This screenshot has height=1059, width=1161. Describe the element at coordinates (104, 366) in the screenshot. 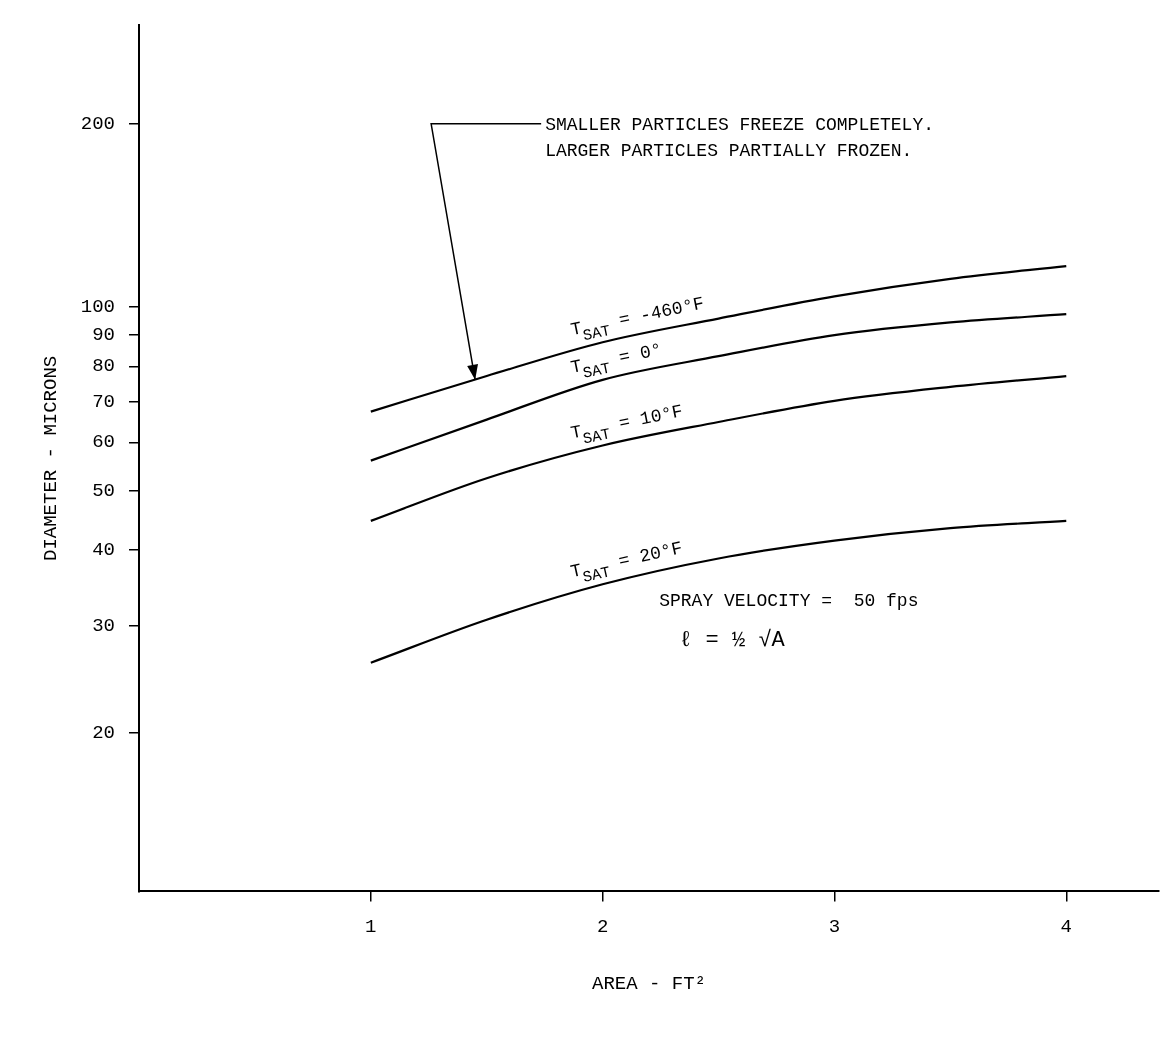

I see `y-tick-label: 80` at that location.